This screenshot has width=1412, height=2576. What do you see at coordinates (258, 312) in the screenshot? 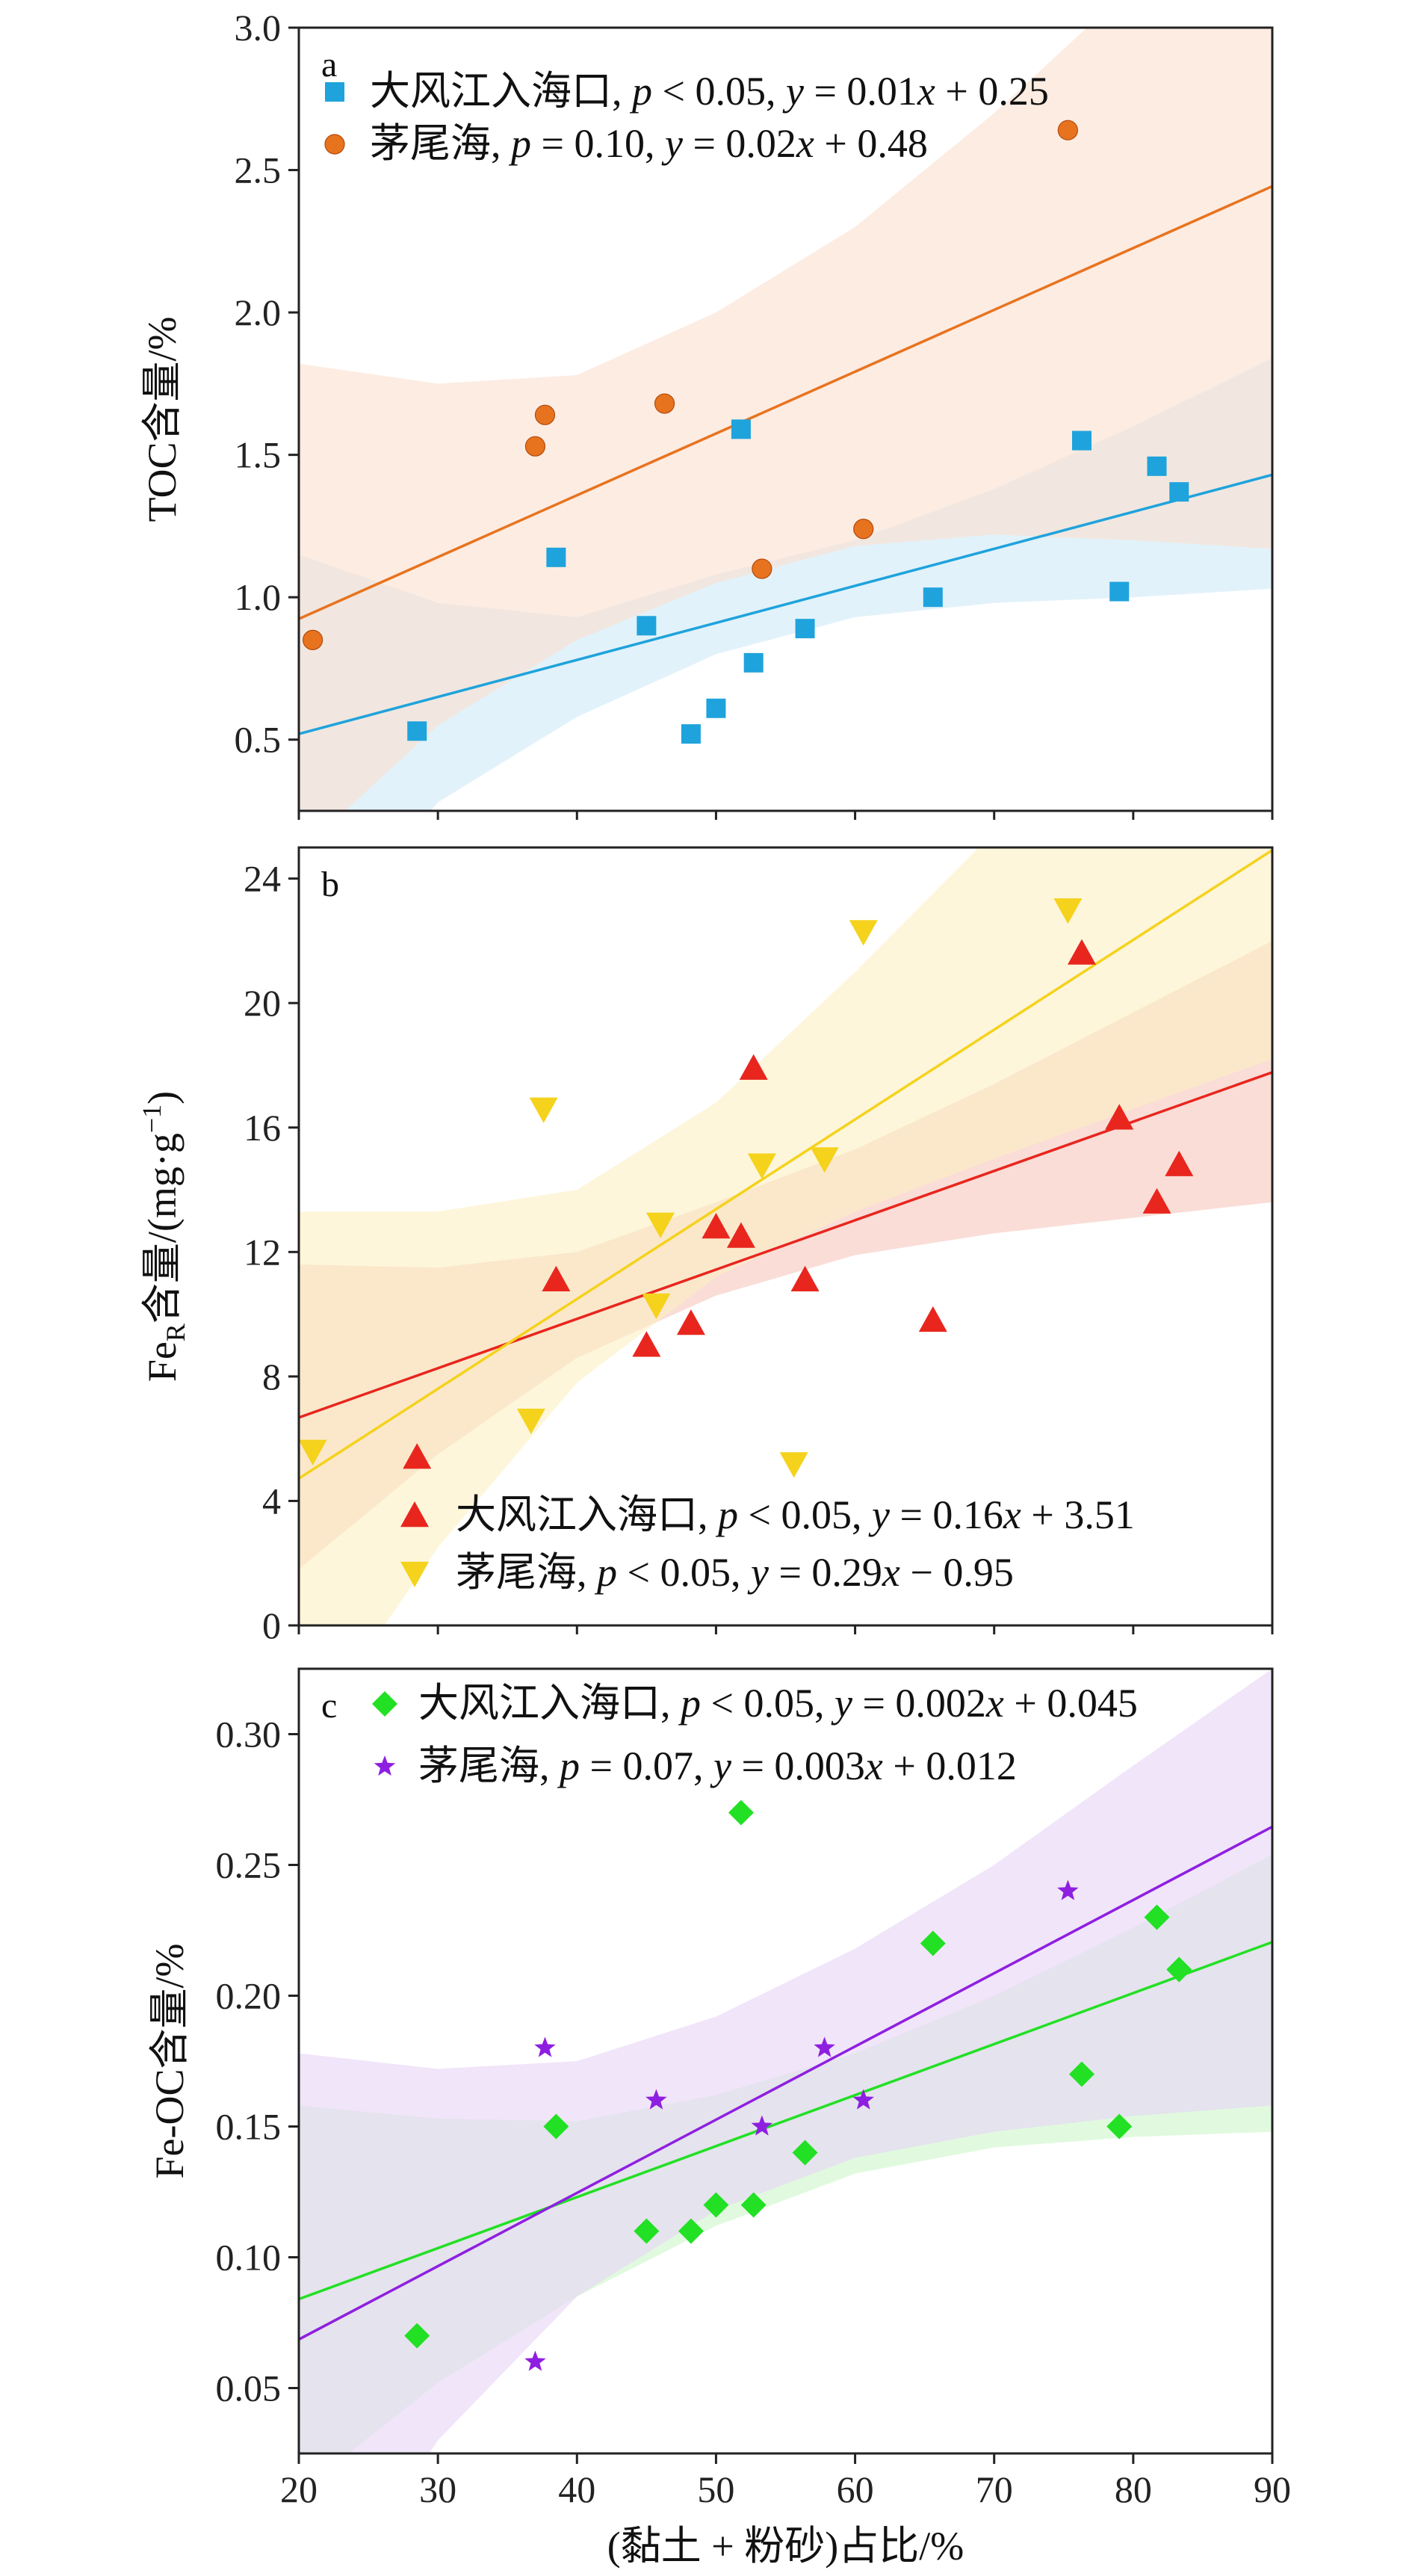
I see `y-tick-label: 2.0` at bounding box center [258, 312].